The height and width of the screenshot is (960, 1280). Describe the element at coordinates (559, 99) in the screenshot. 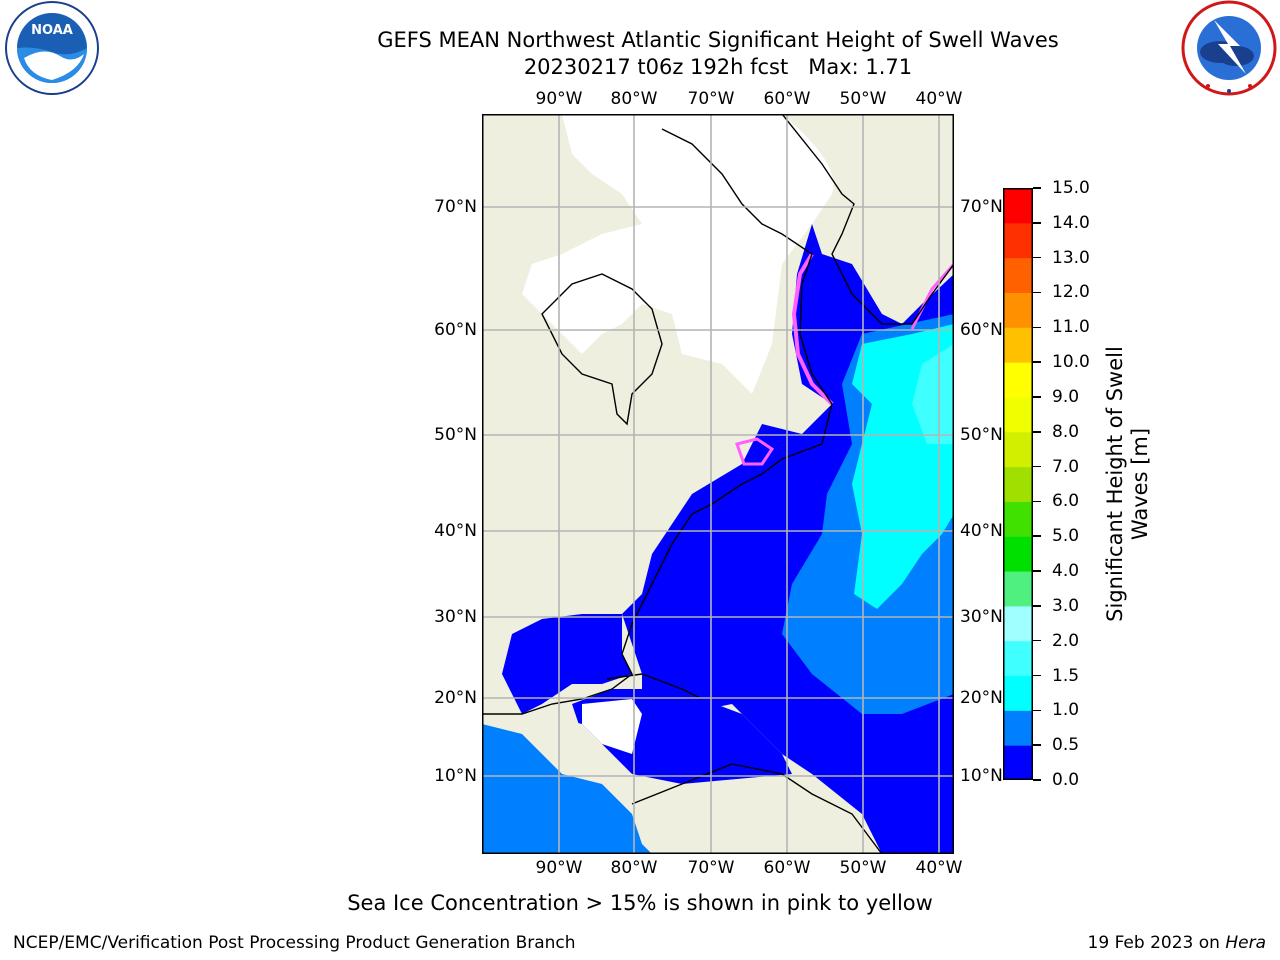

I see `lon-label-top: 90°W` at that location.